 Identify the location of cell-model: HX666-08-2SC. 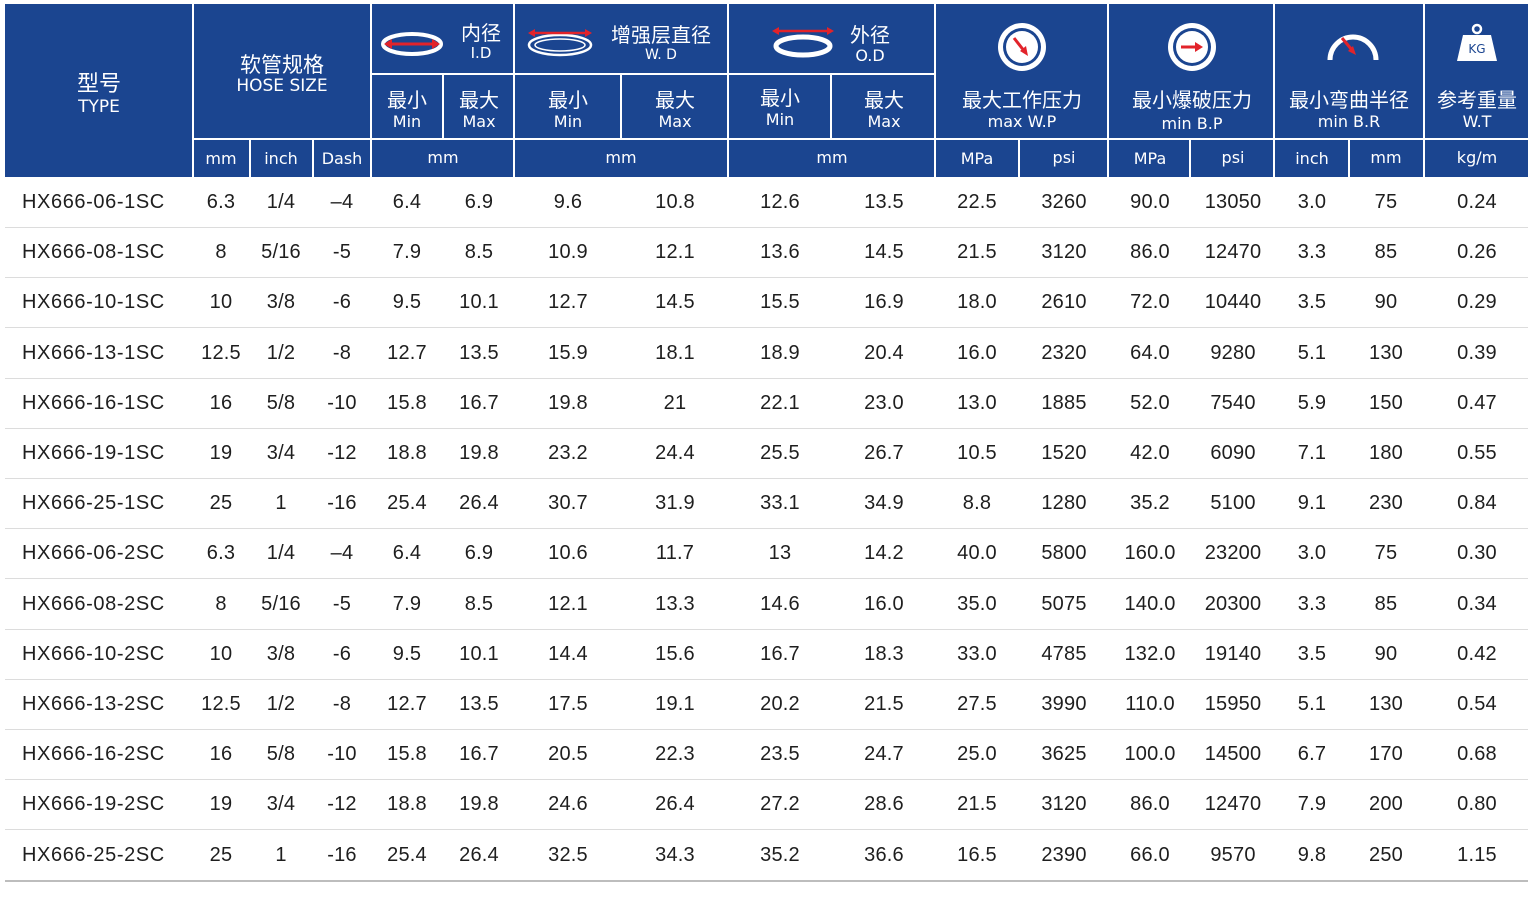
(93, 603).